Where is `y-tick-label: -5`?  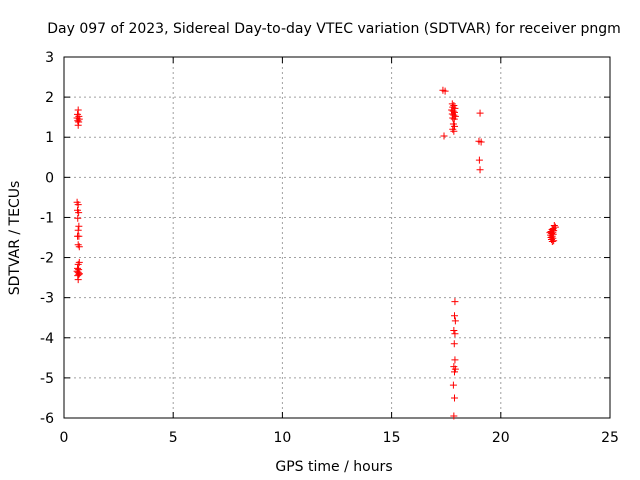
y-tick-label: -5 is located at coordinates (47, 379).